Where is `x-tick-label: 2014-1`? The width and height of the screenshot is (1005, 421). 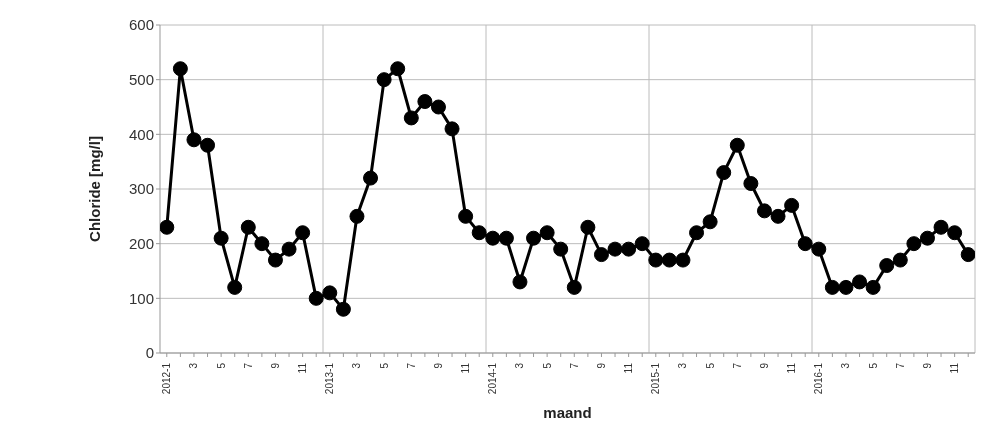 x-tick-label: 2014-1 is located at coordinates (493, 378).